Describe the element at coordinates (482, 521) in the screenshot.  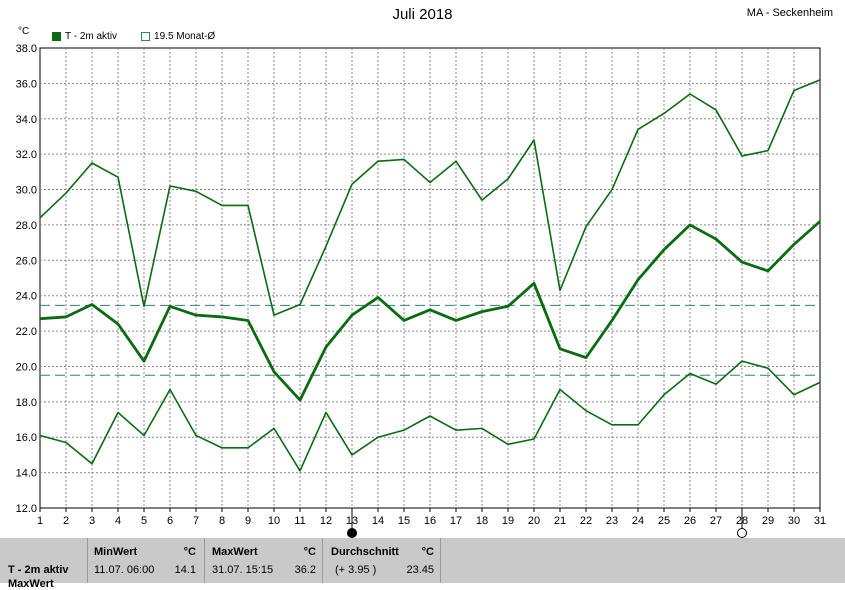
I see `x-tick-label: 18` at that location.